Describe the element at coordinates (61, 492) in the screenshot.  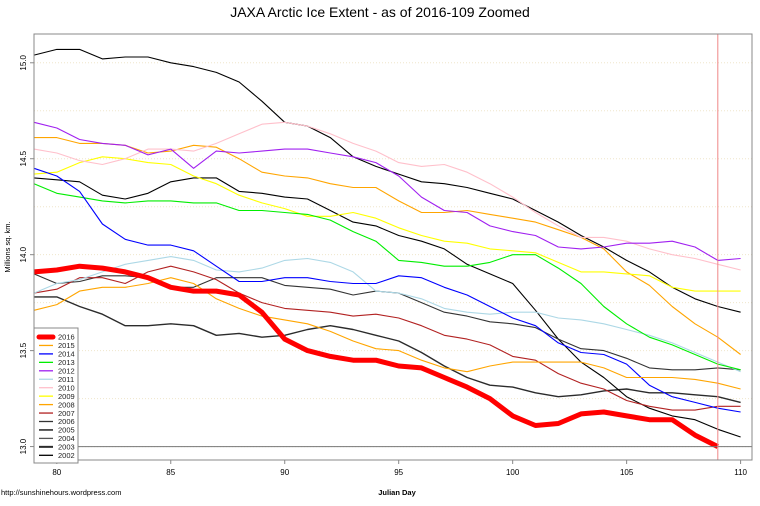
I see `footer-url: http://sunshinehours.wordpress.com` at that location.